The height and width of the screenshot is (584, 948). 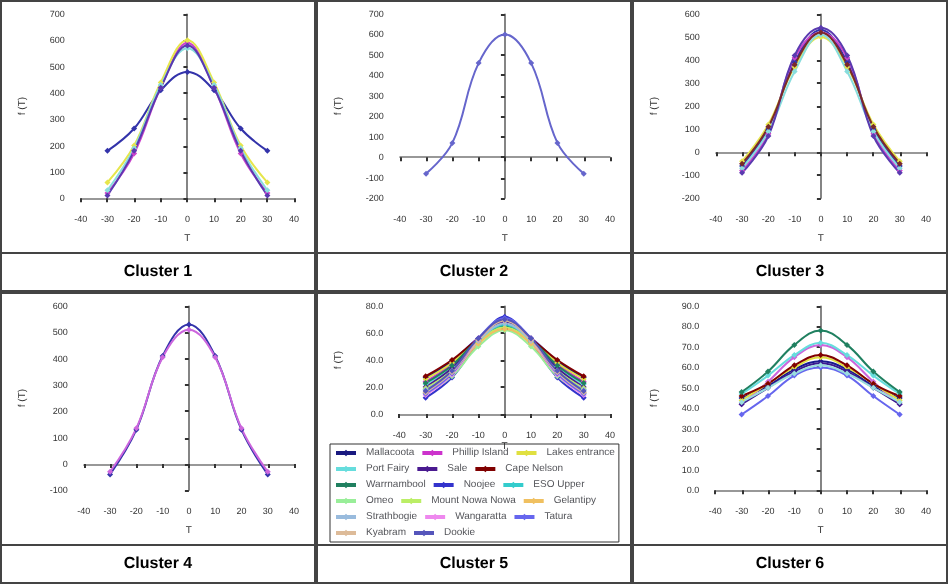 What do you see at coordinates (474, 563) in the screenshot?
I see `text: Cluster 5` at bounding box center [474, 563].